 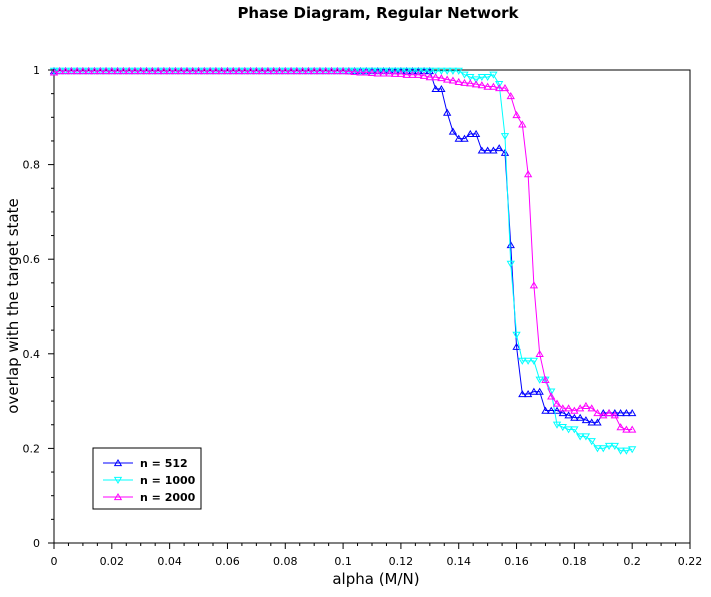 I want to click on x-tick-label: 0.14, so click(x=458, y=561).